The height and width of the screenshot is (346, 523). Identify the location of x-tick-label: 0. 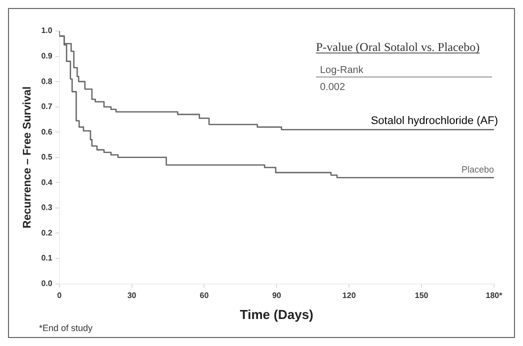
(59, 295).